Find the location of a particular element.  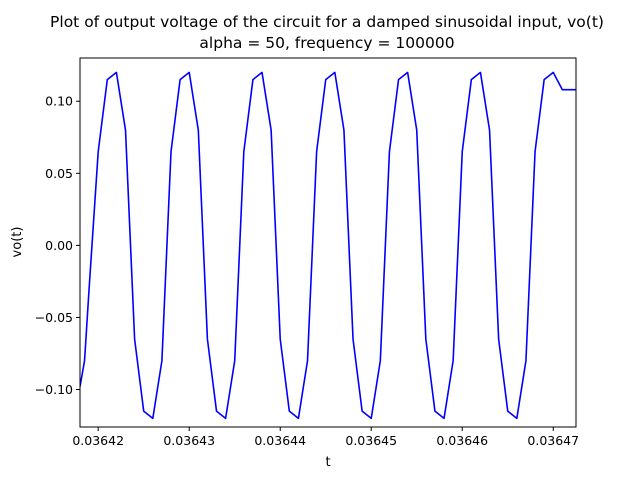

y-axis-label: vo(t) is located at coordinates (17, 242).